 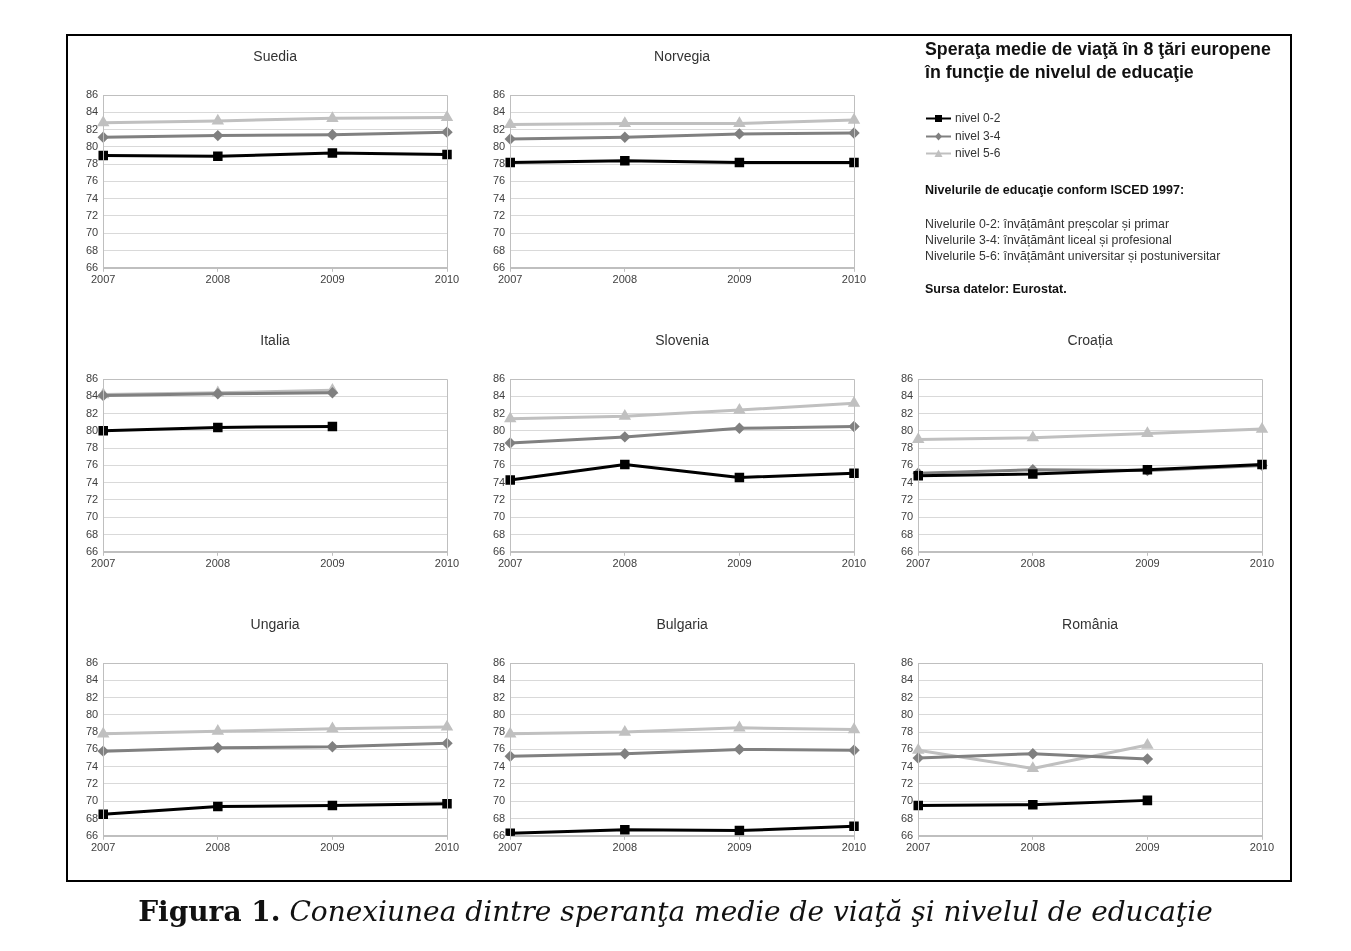 What do you see at coordinates (1098, 61) in the screenshot?
I see `text: Speraţa medie de viaţă în 8 ţări europene în funcţie de nivelul de educaţie` at bounding box center [1098, 61].